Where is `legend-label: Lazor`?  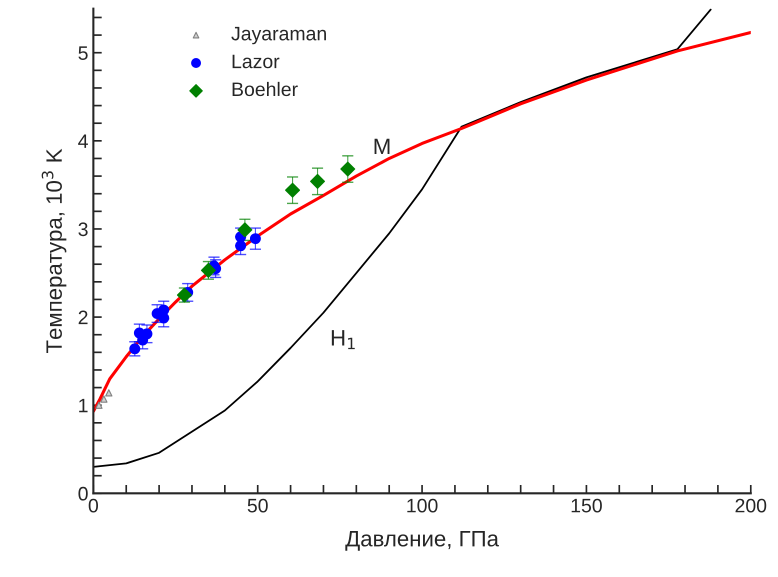
legend-label: Lazor is located at coordinates (256, 61).